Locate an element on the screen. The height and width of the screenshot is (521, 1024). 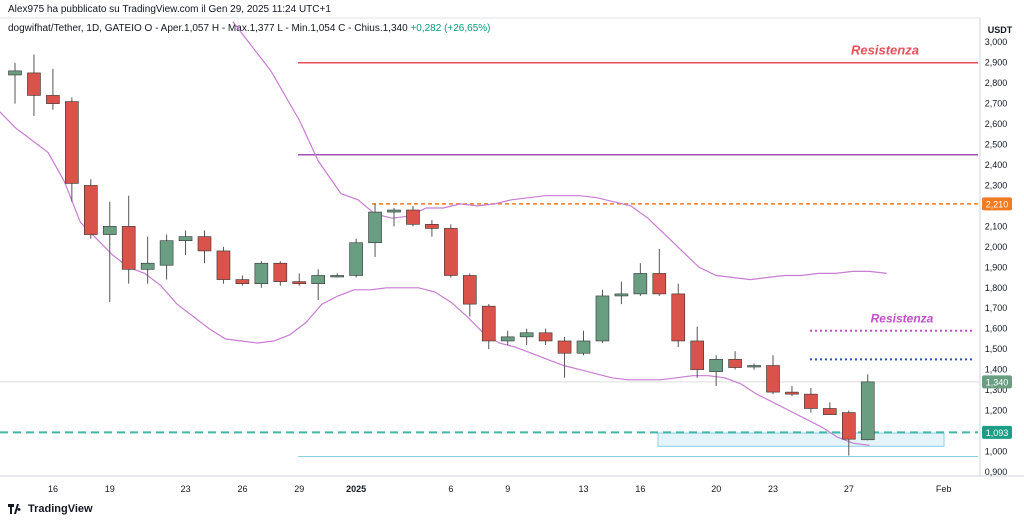
price-tick-label: 2,300 is located at coordinates (996, 185).